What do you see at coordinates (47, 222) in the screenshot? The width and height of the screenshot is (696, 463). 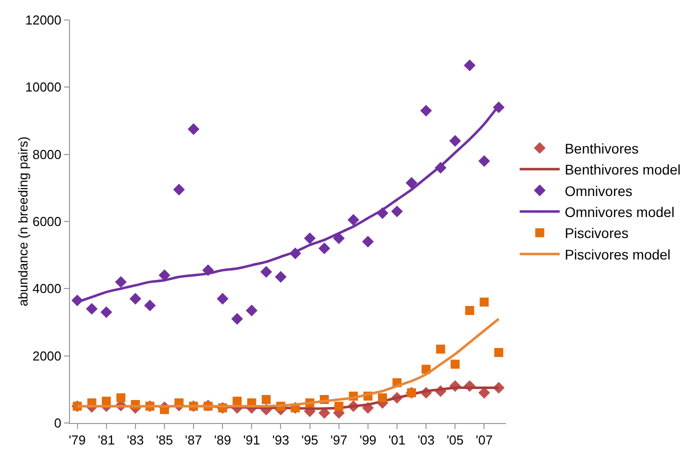 I see `y-tick-label: 6000` at bounding box center [47, 222].